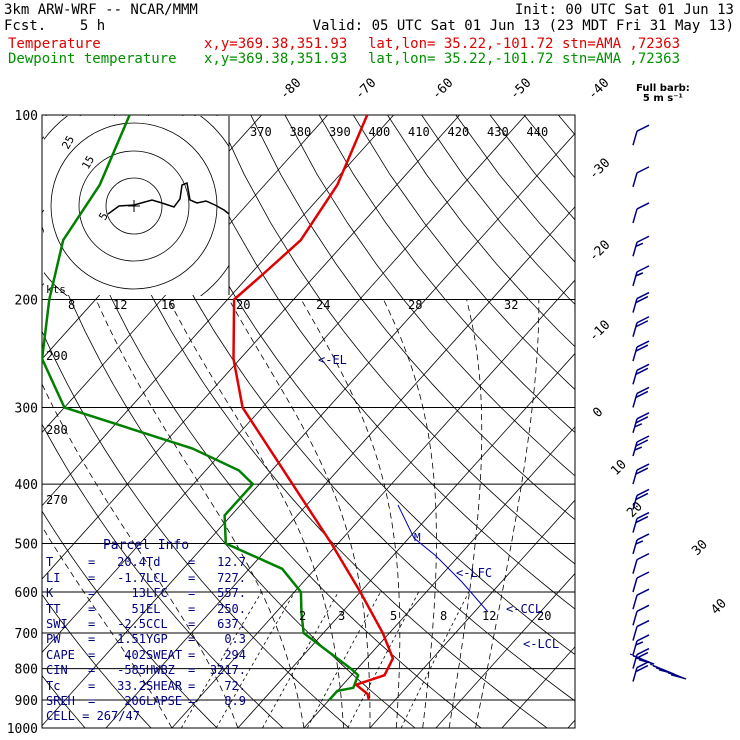 Image resolution: width=740 pixels, height=740 pixels. I want to click on hodograph-axis-label: 24, so click(323, 305).